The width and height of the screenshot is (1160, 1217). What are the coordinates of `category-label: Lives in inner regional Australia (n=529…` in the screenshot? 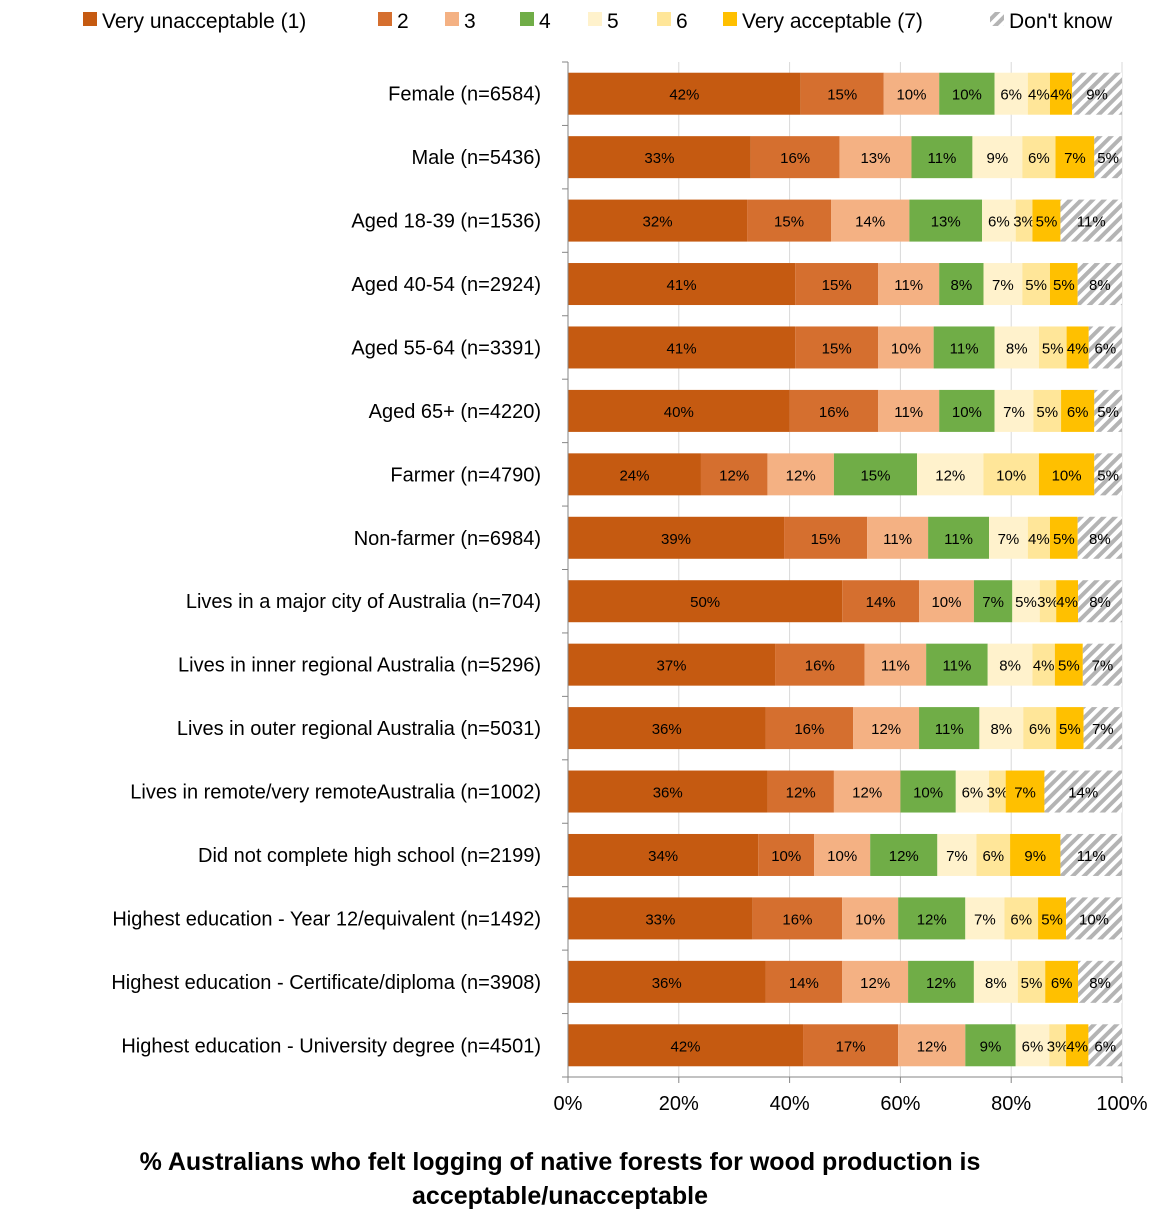 It's located at (359, 666).